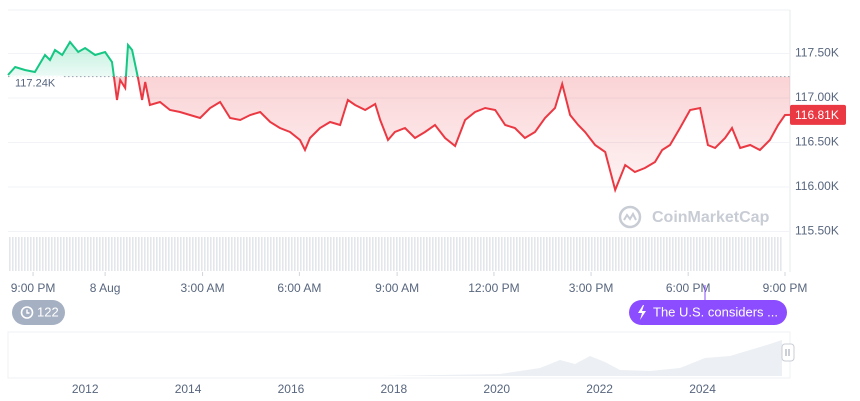 This screenshot has width=860, height=401. Describe the element at coordinates (817, 186) in the screenshot. I see `y-tick-label: 116.00K` at that location.